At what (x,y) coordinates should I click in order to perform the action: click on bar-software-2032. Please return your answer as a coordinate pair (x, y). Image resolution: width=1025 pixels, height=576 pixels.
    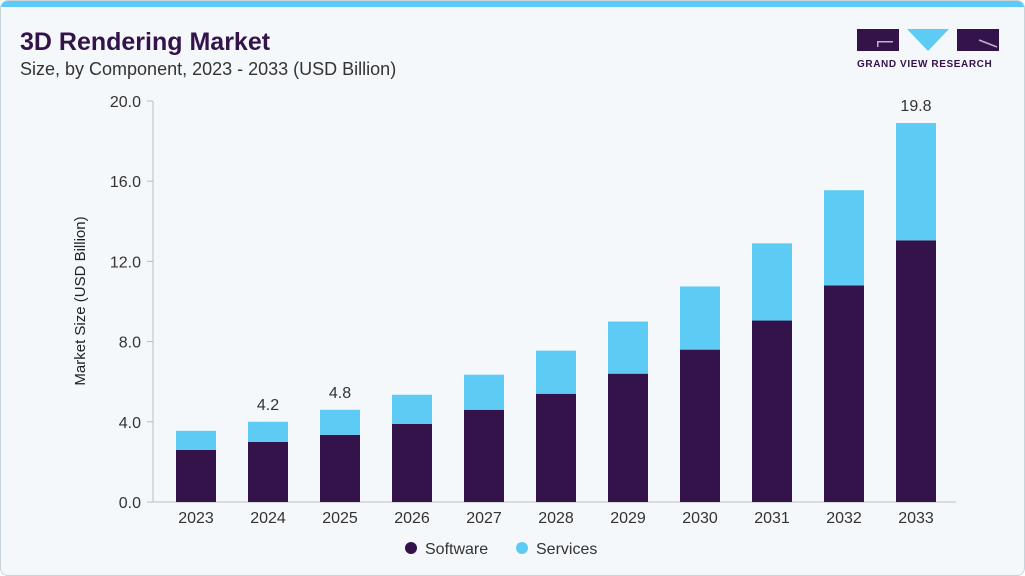
    Looking at the image, I should click on (844, 393).